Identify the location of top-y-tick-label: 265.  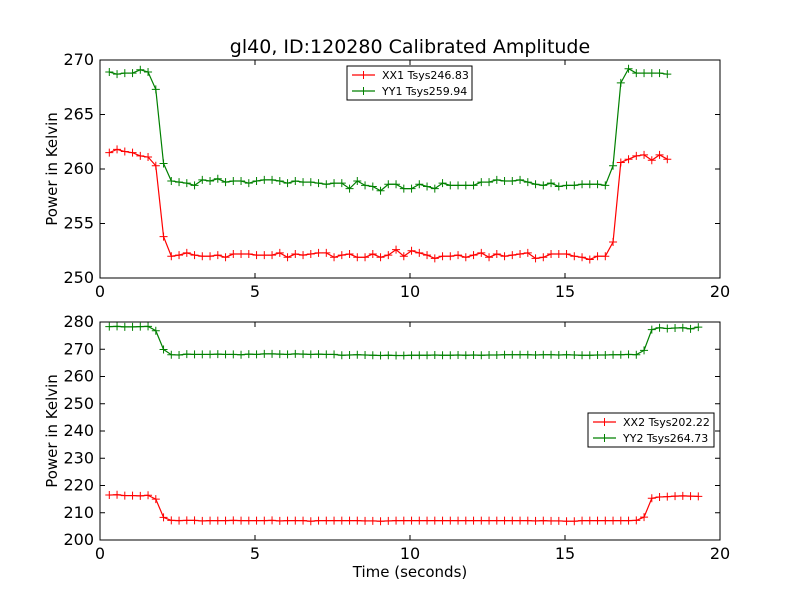
(78, 114).